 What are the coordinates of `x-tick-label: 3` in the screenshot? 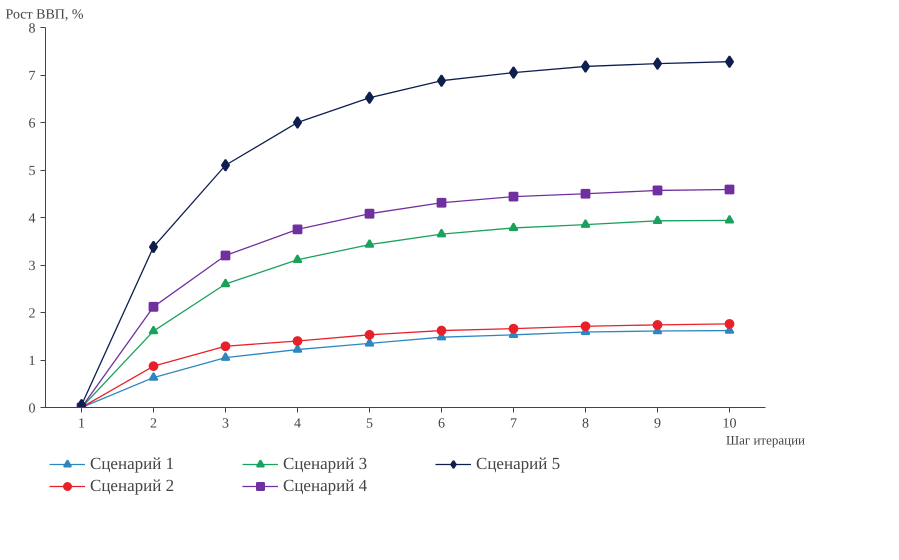 It's located at (225, 424).